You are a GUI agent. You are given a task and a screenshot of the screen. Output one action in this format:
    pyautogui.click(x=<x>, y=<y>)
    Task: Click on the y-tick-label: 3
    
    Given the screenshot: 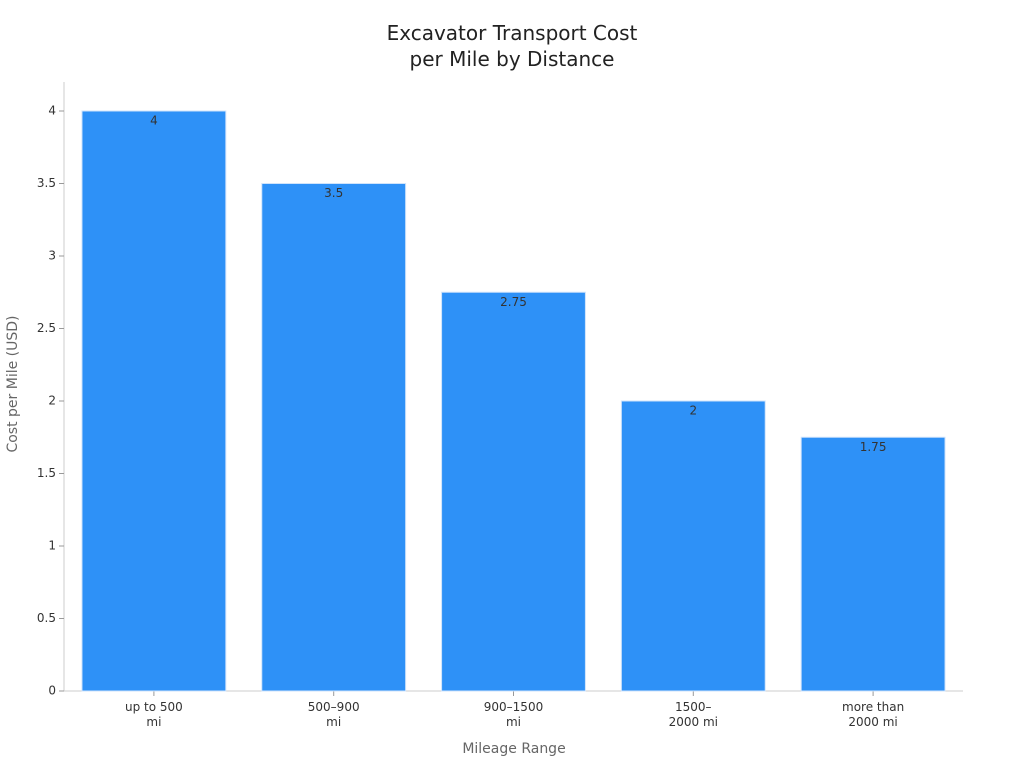 What is the action you would take?
    pyautogui.click(x=52, y=256)
    